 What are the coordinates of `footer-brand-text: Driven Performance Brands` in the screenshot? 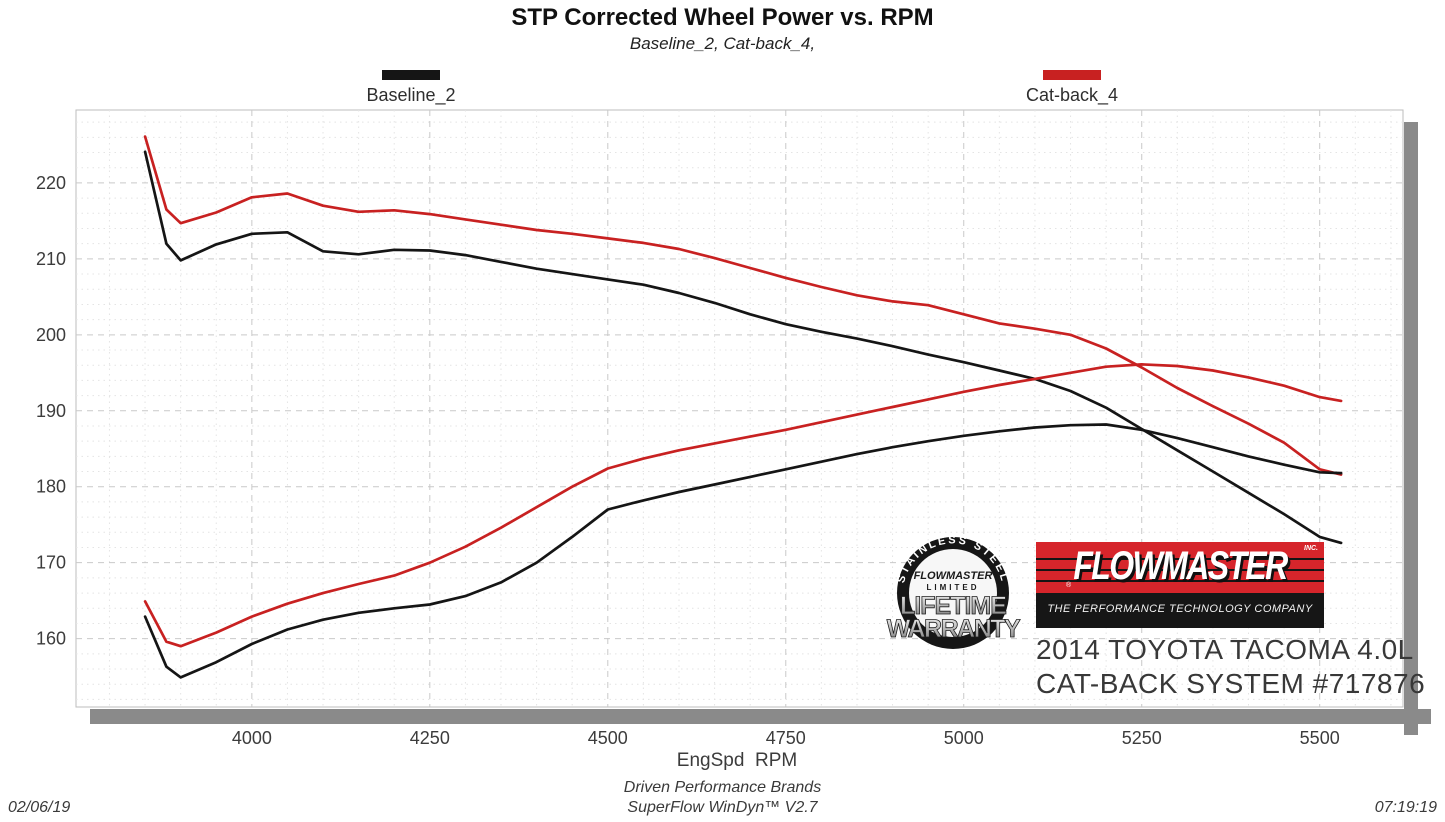 It's located at (722, 787).